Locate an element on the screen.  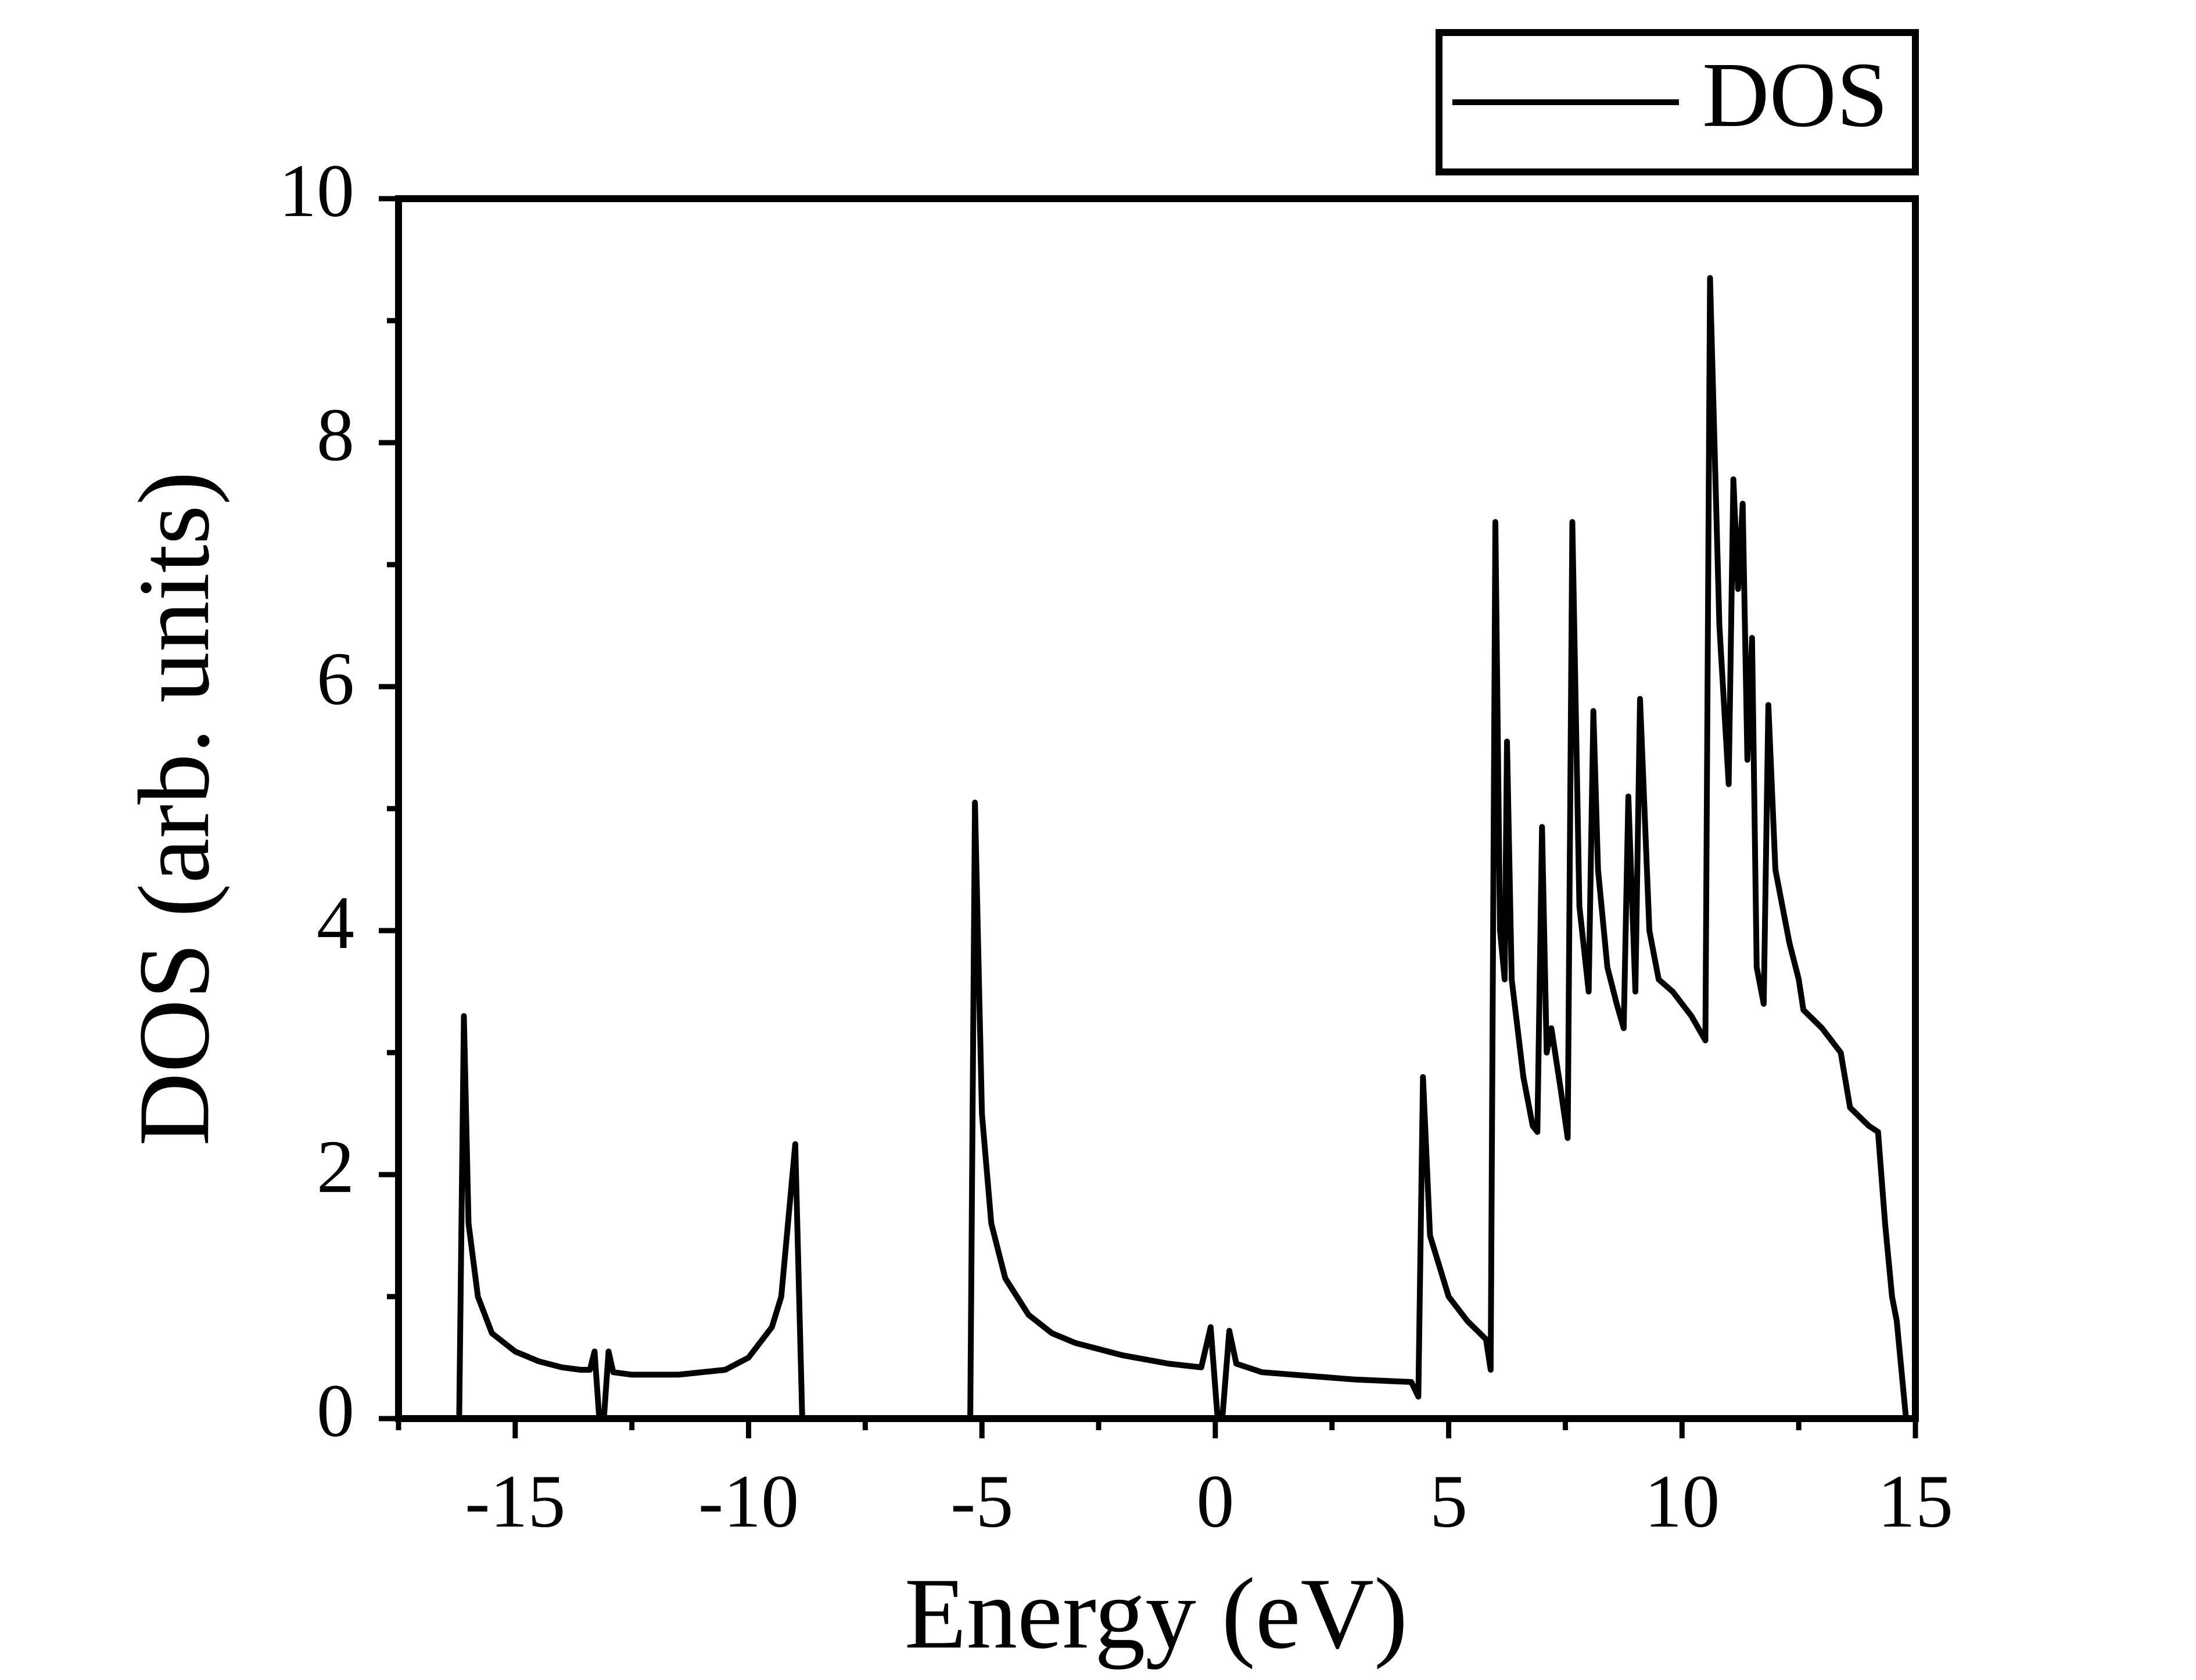
y-tick-label: 10 is located at coordinates (316, 191).